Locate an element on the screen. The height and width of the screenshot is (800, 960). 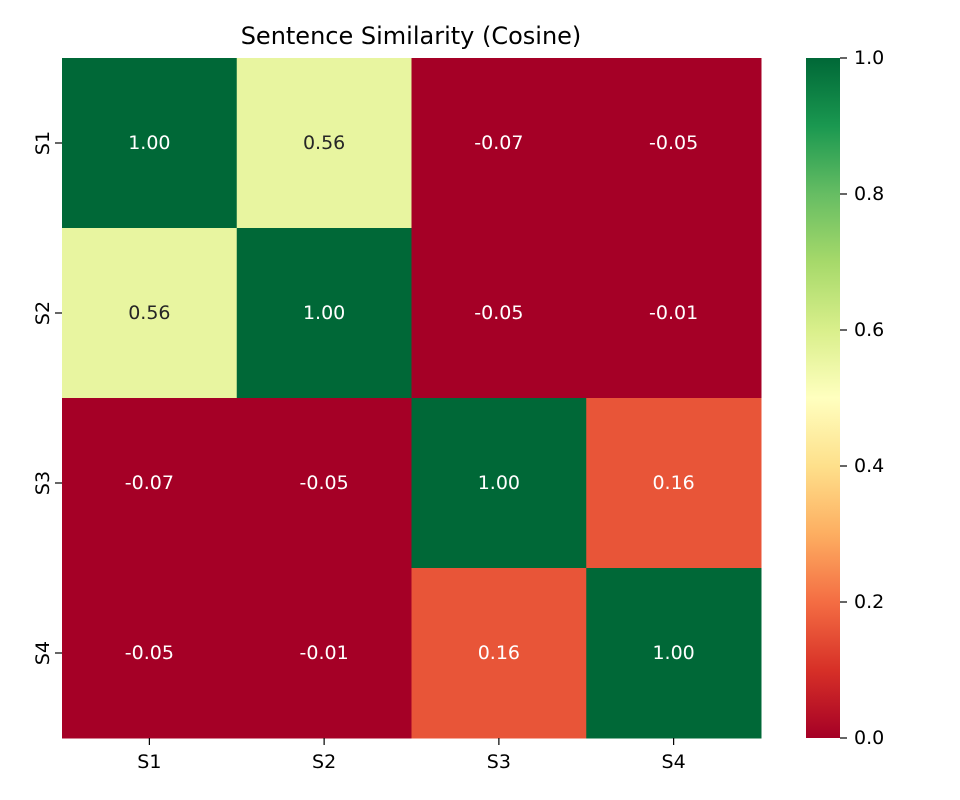
colorbar-tick-label-0.2: 0.2 is located at coordinates (869, 602).